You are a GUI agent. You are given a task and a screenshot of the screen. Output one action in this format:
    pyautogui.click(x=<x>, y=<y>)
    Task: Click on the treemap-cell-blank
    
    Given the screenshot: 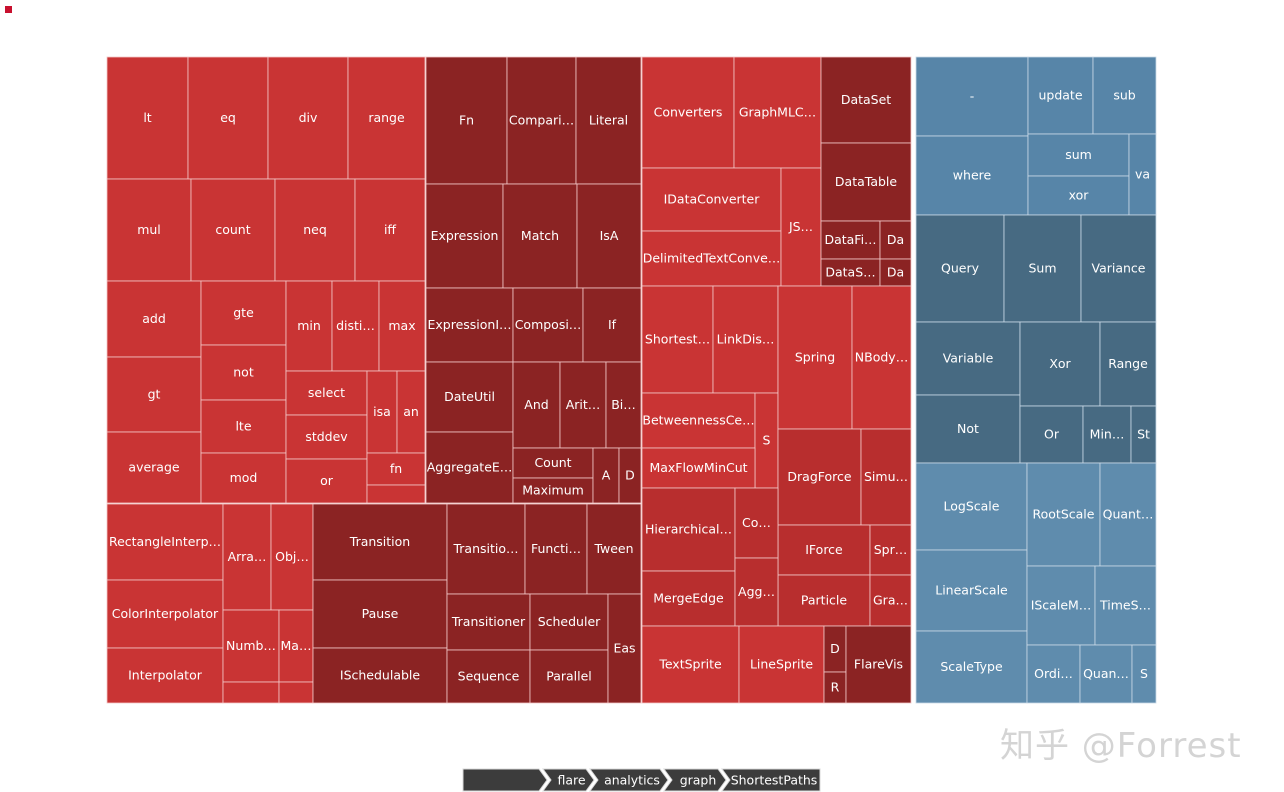 What is the action you would take?
    pyautogui.click(x=396, y=494)
    